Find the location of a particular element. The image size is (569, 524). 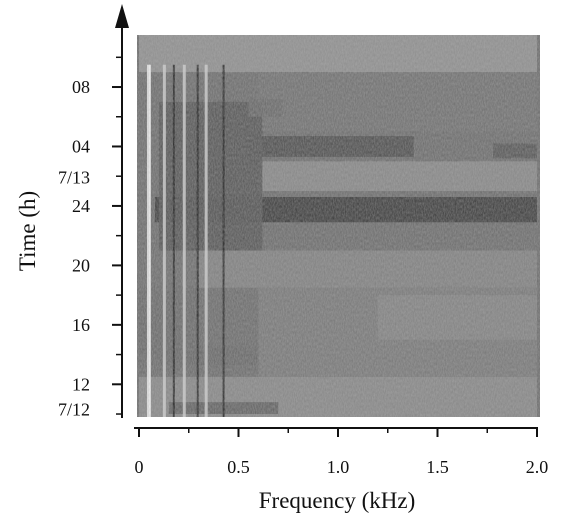

y-date-label: 7/12 is located at coordinates (74, 410).